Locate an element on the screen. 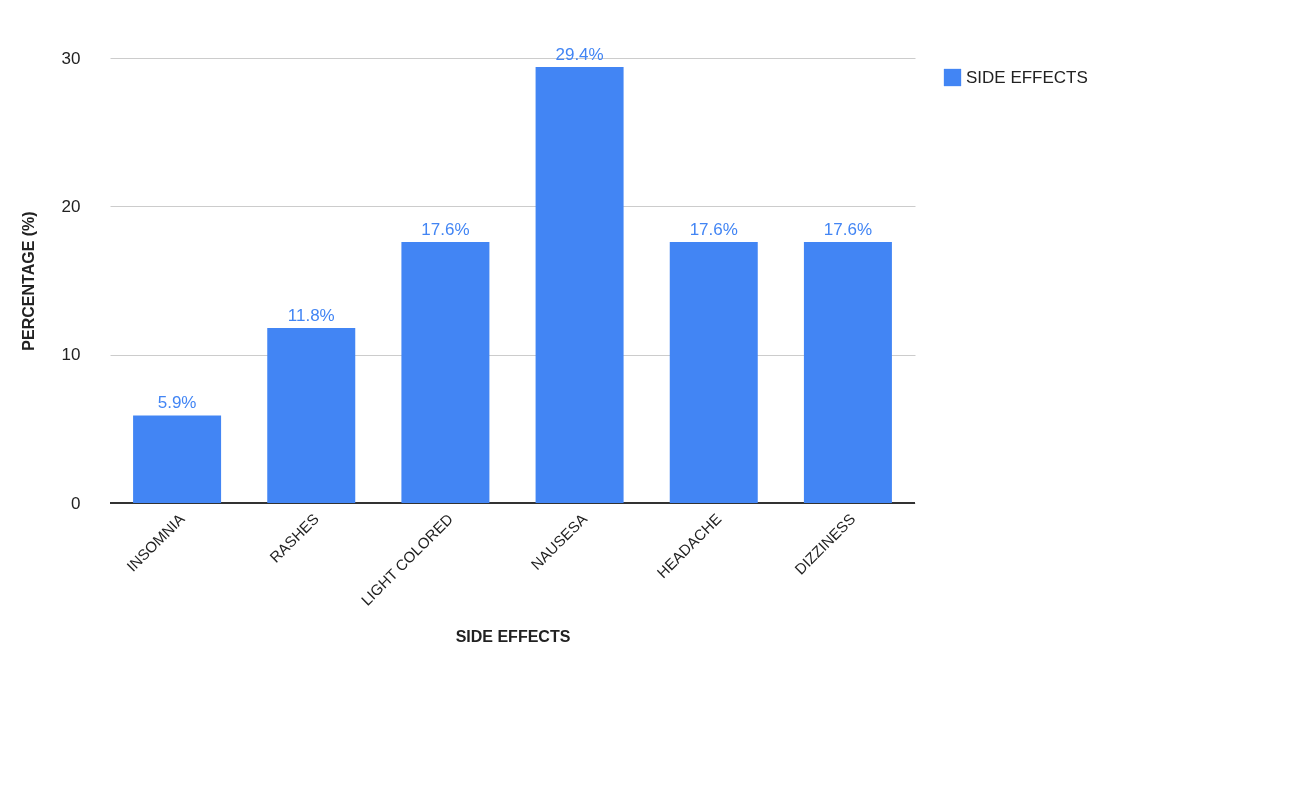 The image size is (1294, 806). x-axis-title: SIDE EFFECTS is located at coordinates (513, 636).